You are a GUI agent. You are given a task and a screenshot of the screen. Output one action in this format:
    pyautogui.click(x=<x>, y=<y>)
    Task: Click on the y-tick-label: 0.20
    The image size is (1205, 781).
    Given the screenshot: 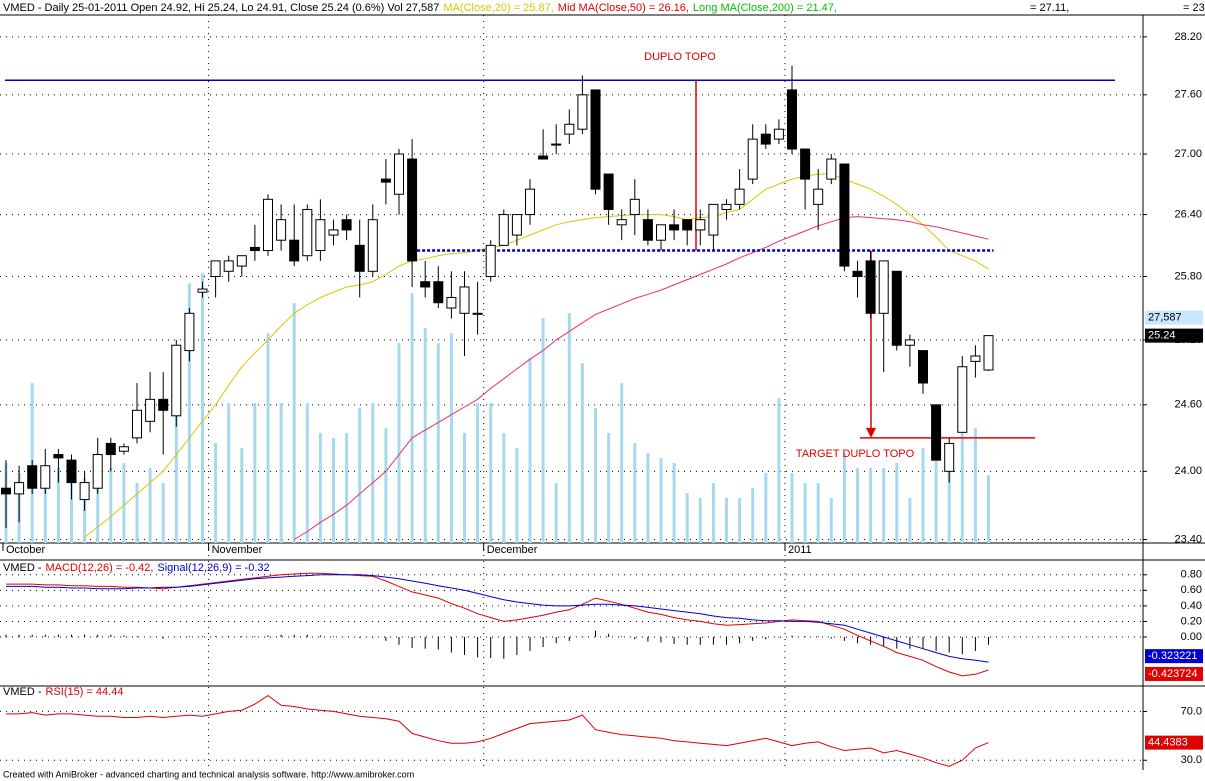 What is the action you would take?
    pyautogui.click(x=1191, y=621)
    